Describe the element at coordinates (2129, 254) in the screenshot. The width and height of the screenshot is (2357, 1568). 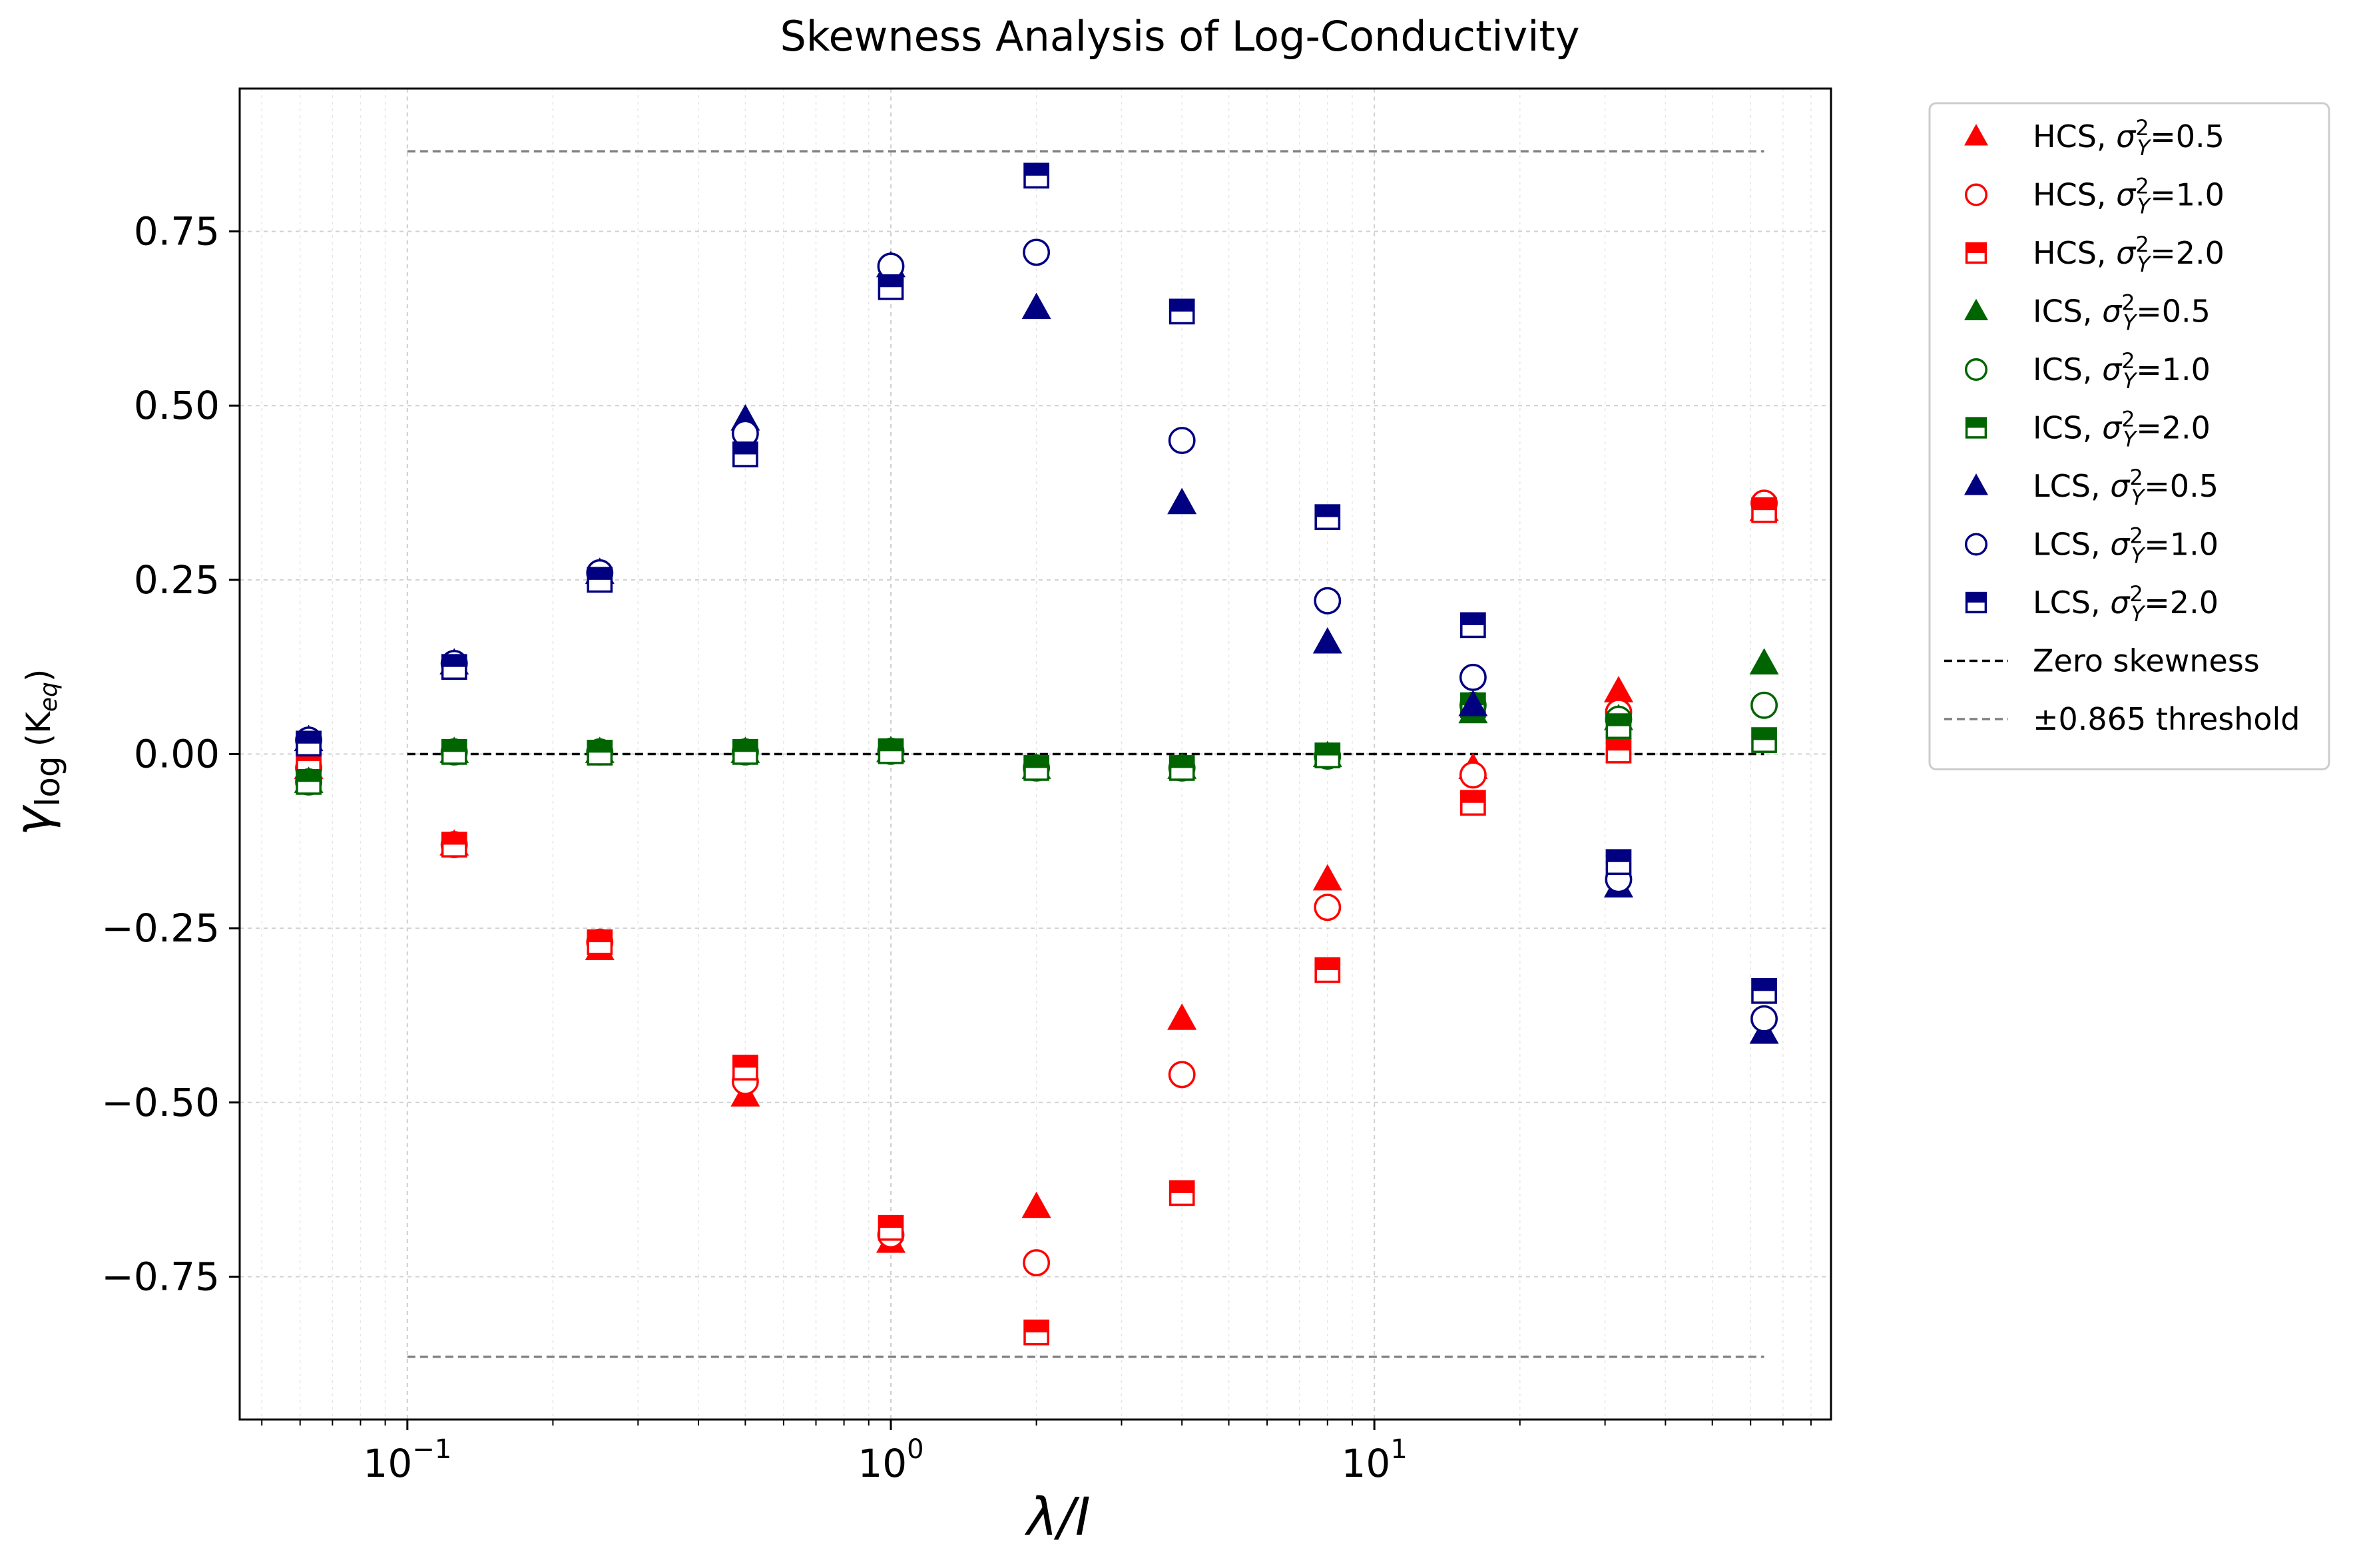
I see `legend-entry-label: HCS, σ2 Y=2.0` at that location.